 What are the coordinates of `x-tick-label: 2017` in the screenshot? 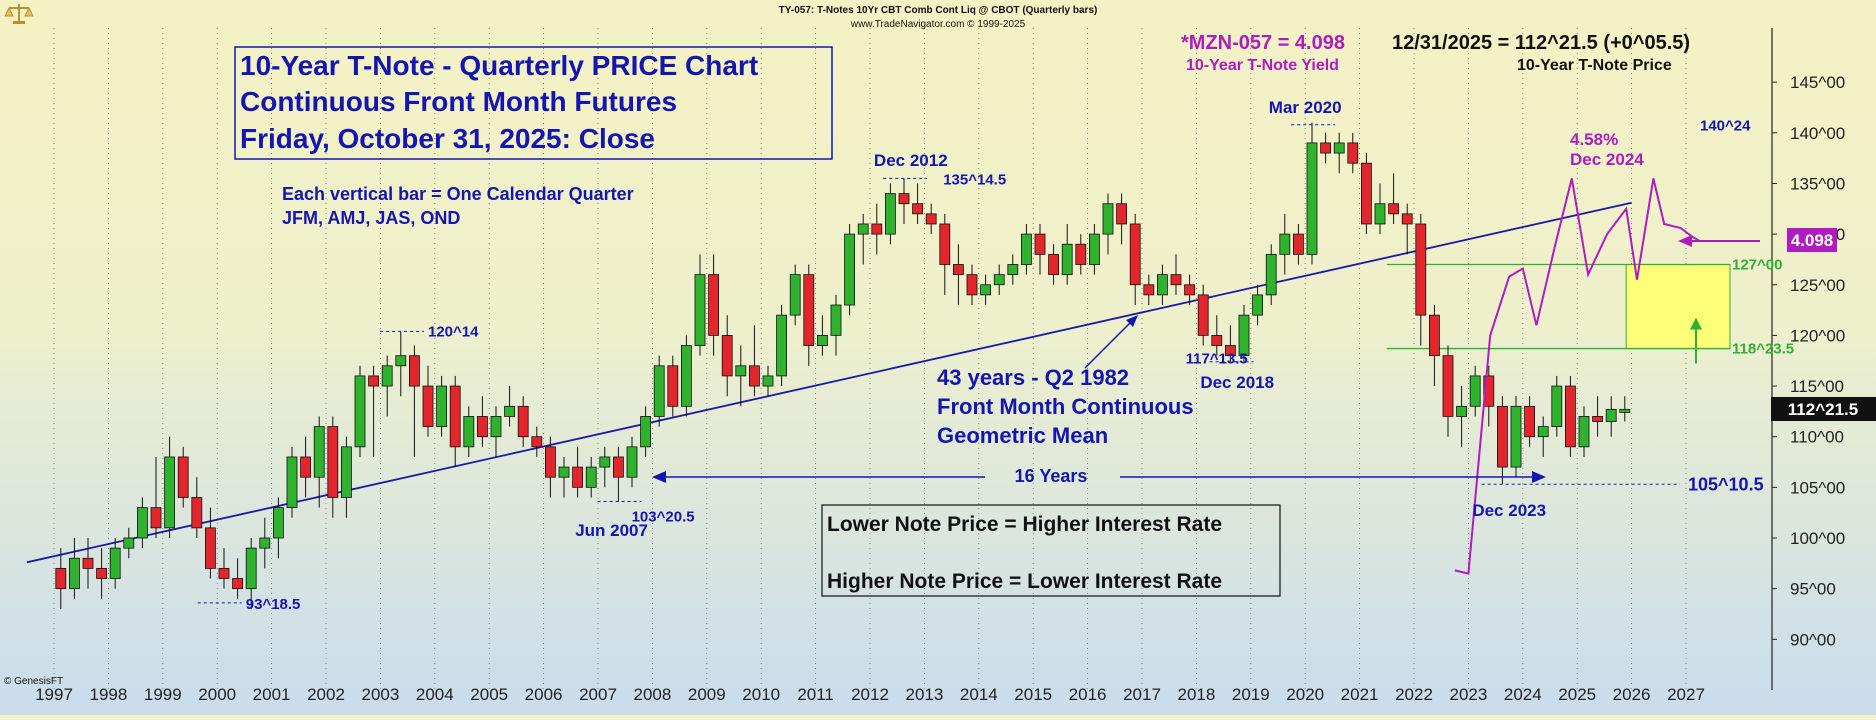 It's located at (1142, 694).